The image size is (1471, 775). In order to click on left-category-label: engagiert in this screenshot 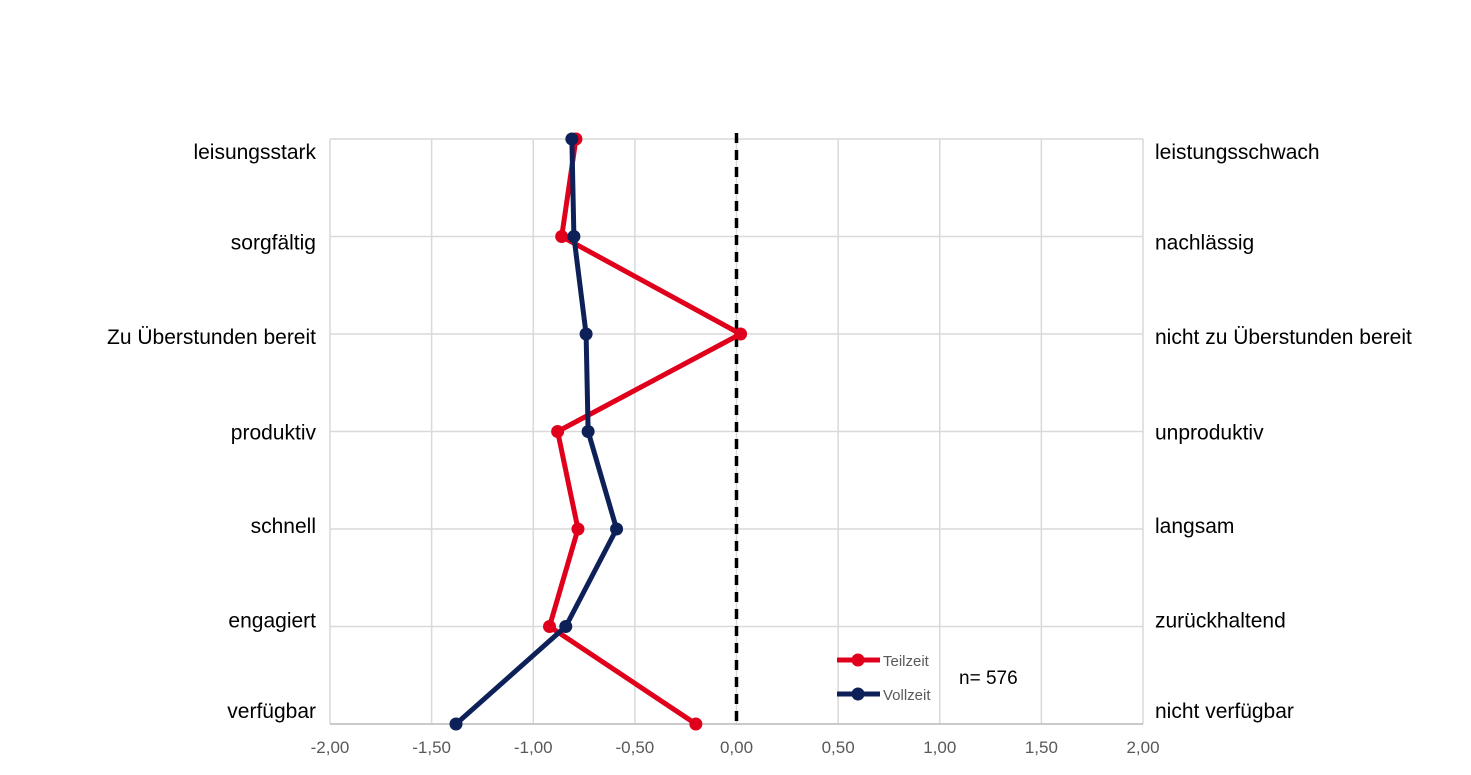, I will do `click(272, 621)`.